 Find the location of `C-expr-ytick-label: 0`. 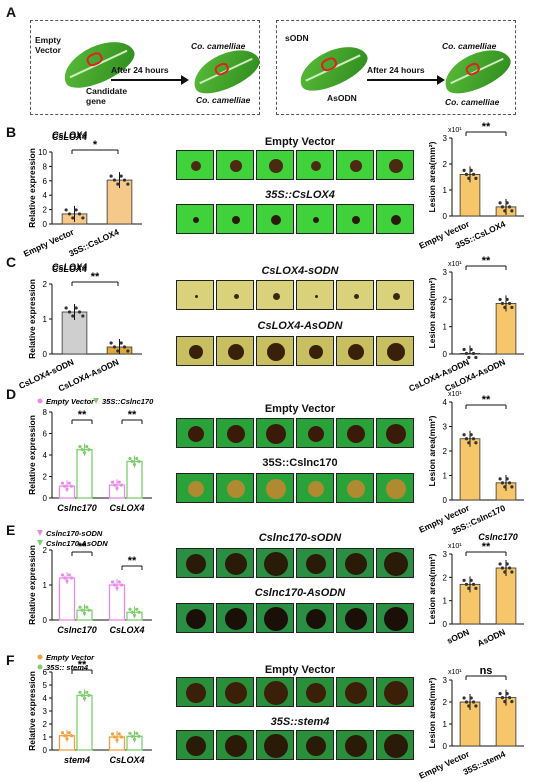

C-expr-ytick-label: 0 is located at coordinates (45, 354).